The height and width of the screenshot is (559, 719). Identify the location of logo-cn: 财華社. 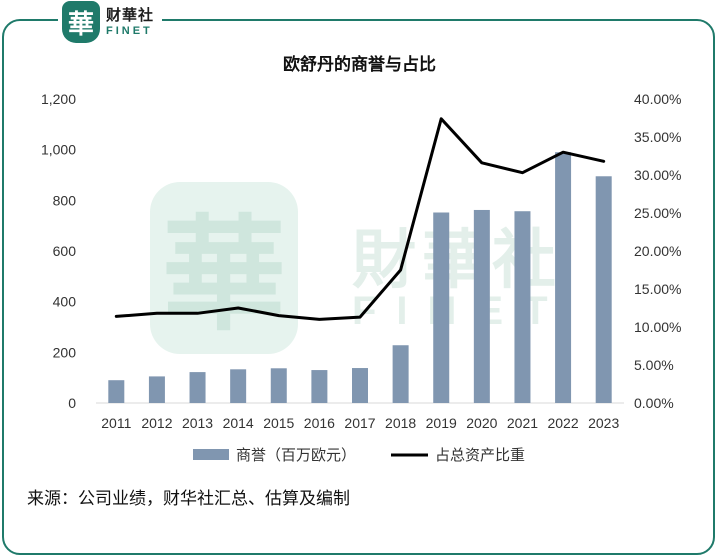
(130, 14).